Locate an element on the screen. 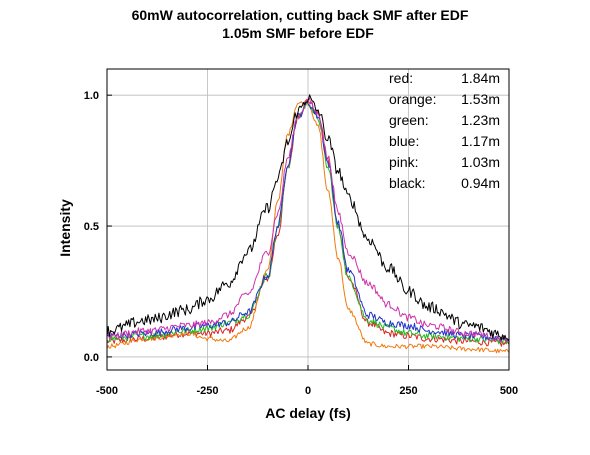 The image size is (590, 455). legend-value-blue: 1.17m is located at coordinates (480, 141).